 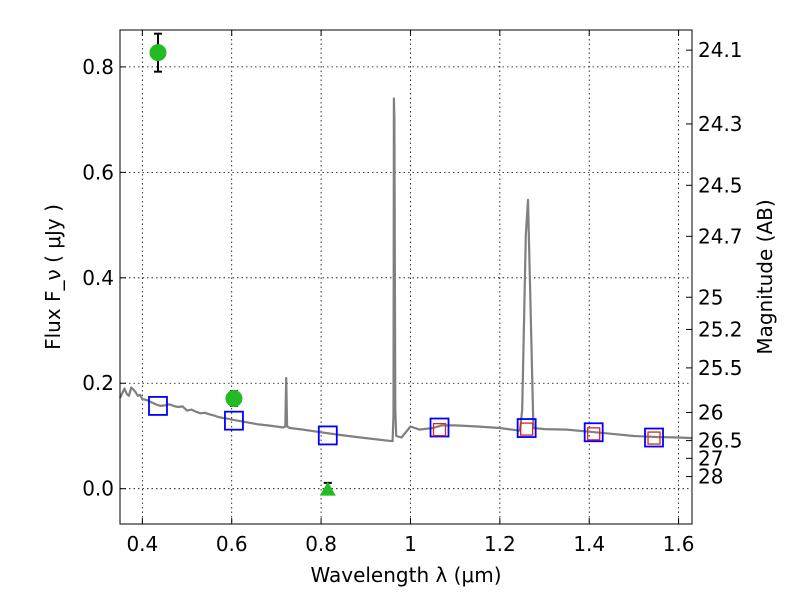 I want to click on mag-tick-label: 25, so click(x=710, y=297).